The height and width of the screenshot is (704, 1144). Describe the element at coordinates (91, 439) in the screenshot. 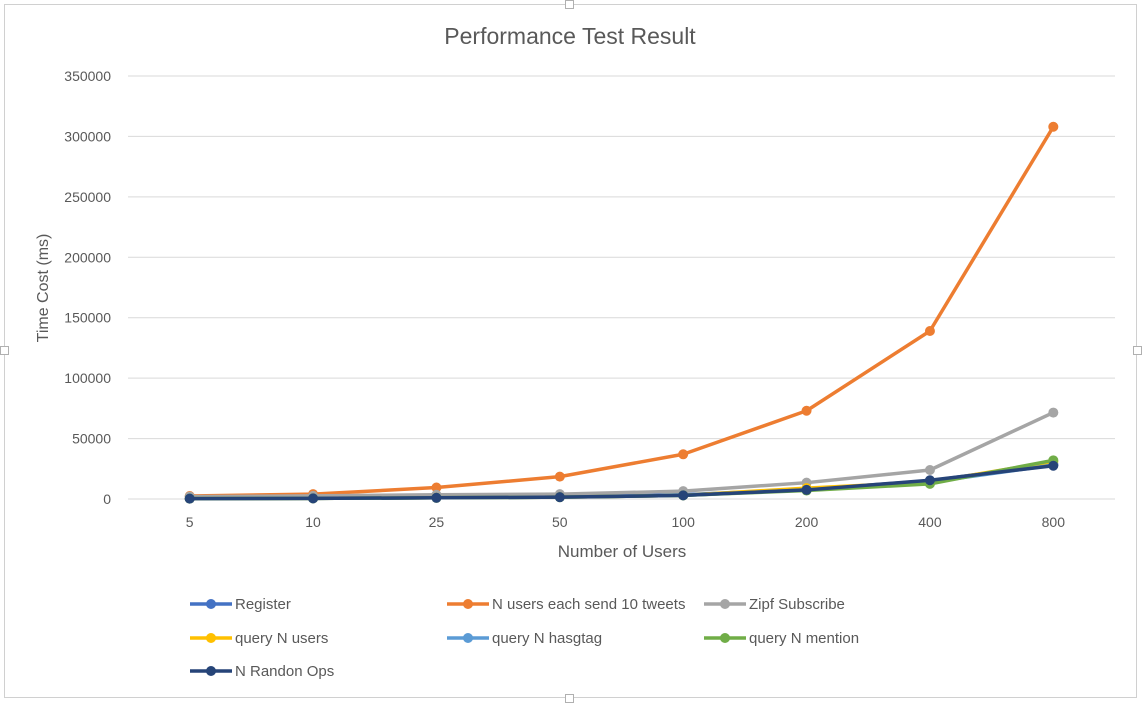

I see `y-tick-label: 50000` at that location.